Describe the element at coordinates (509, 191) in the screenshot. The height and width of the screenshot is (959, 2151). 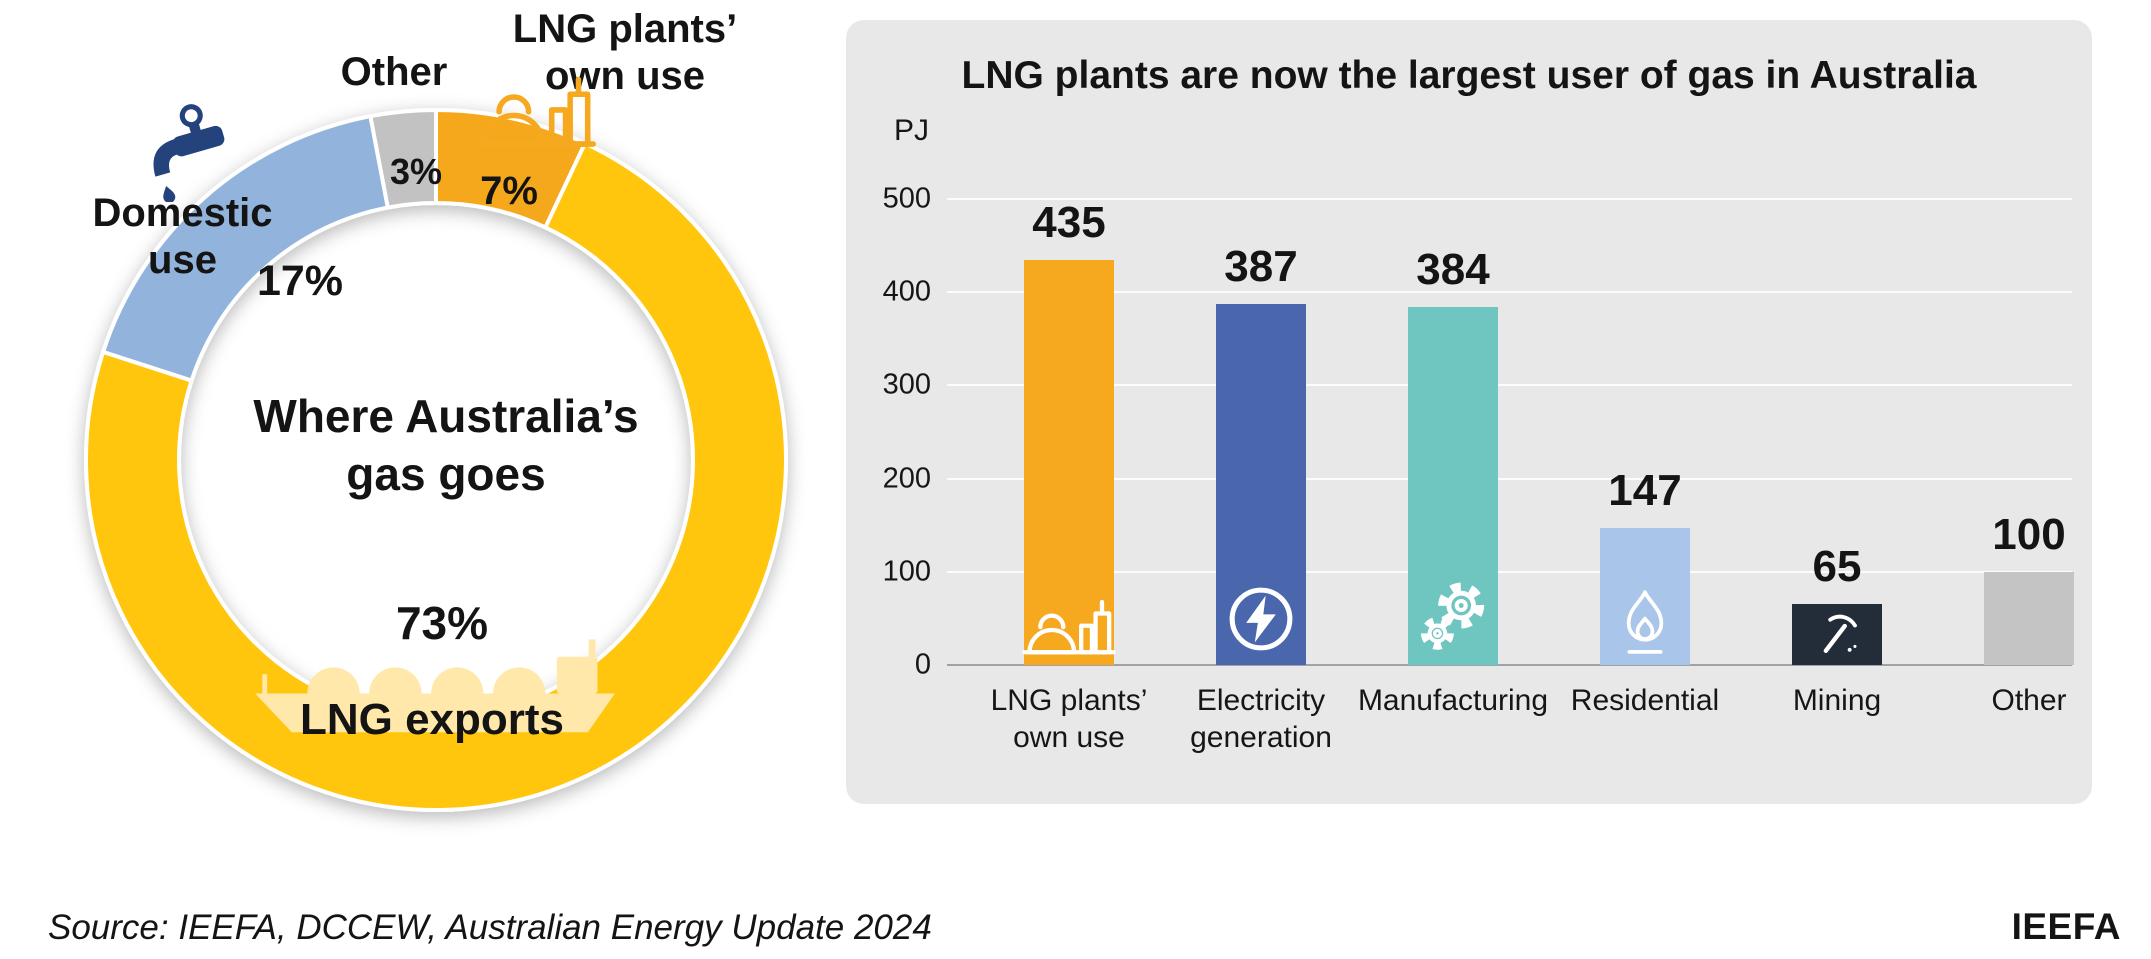
I see `donut-pct-own-use: 7%` at that location.